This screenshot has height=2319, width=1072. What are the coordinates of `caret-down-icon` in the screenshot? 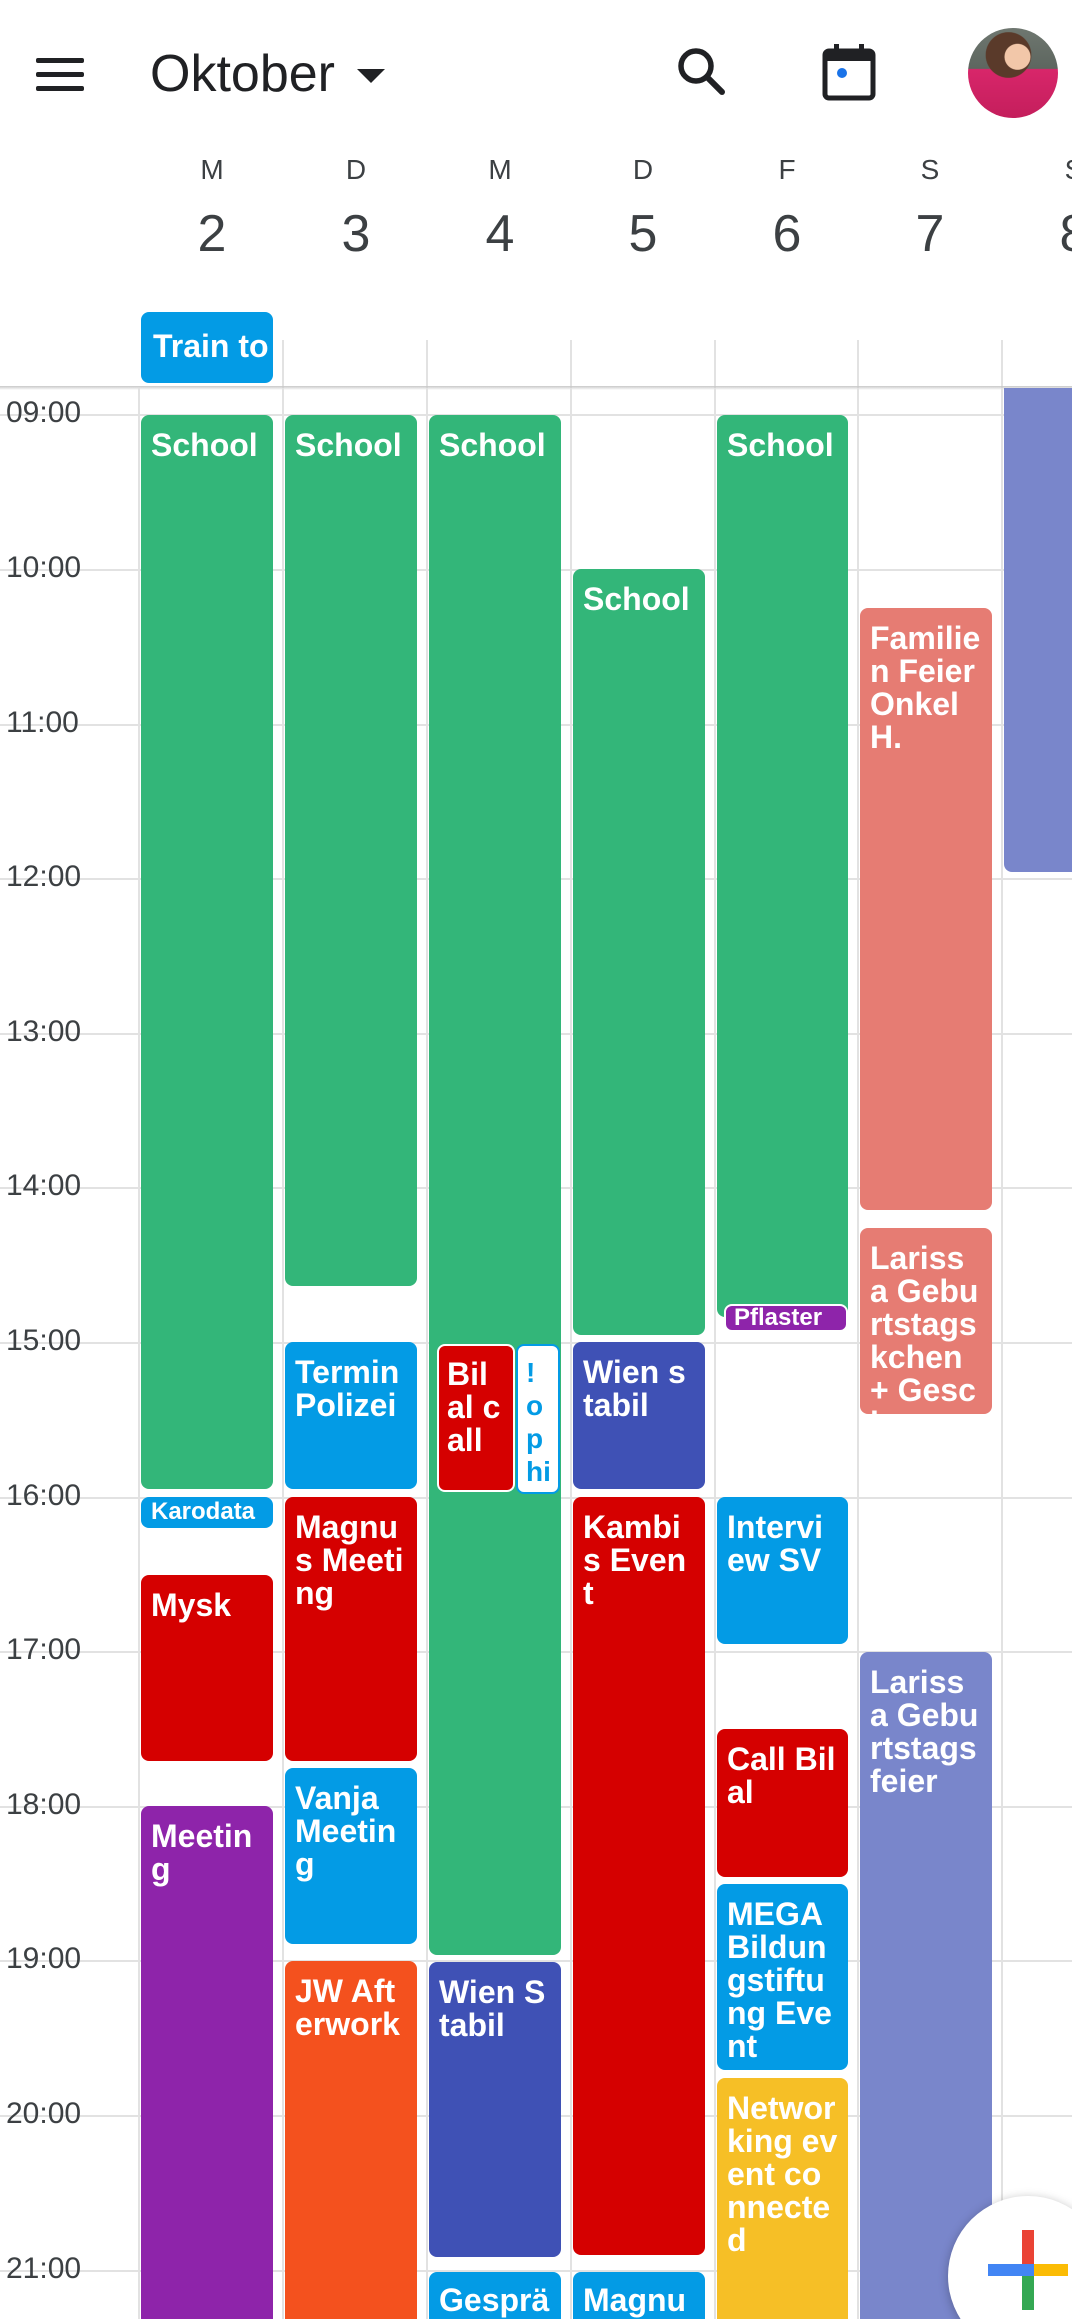 It's located at (370, 76).